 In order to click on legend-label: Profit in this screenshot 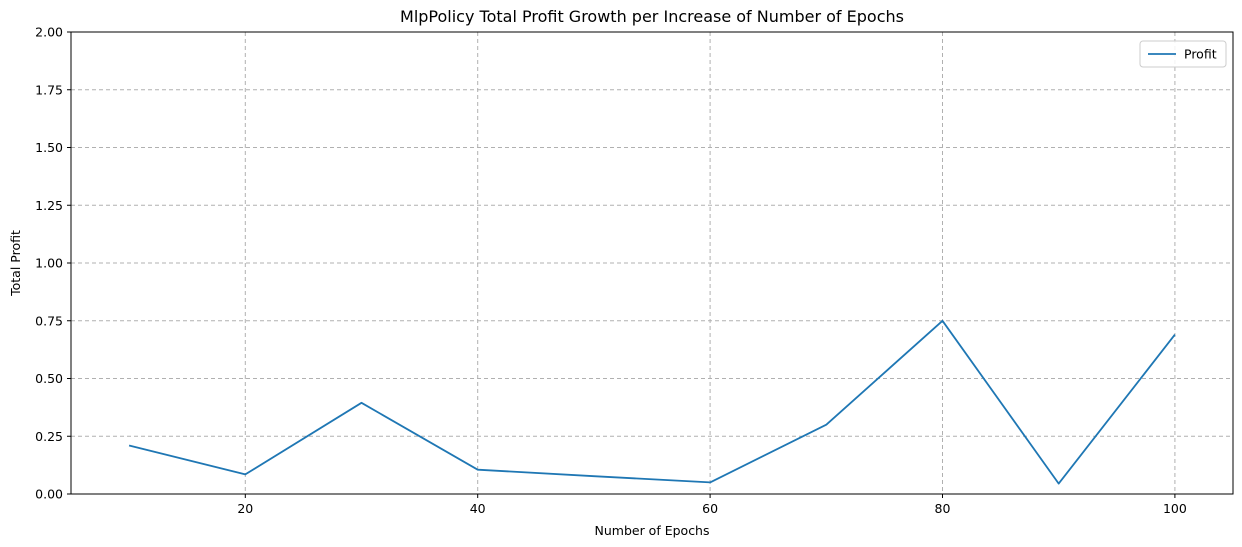, I will do `click(1200, 54)`.